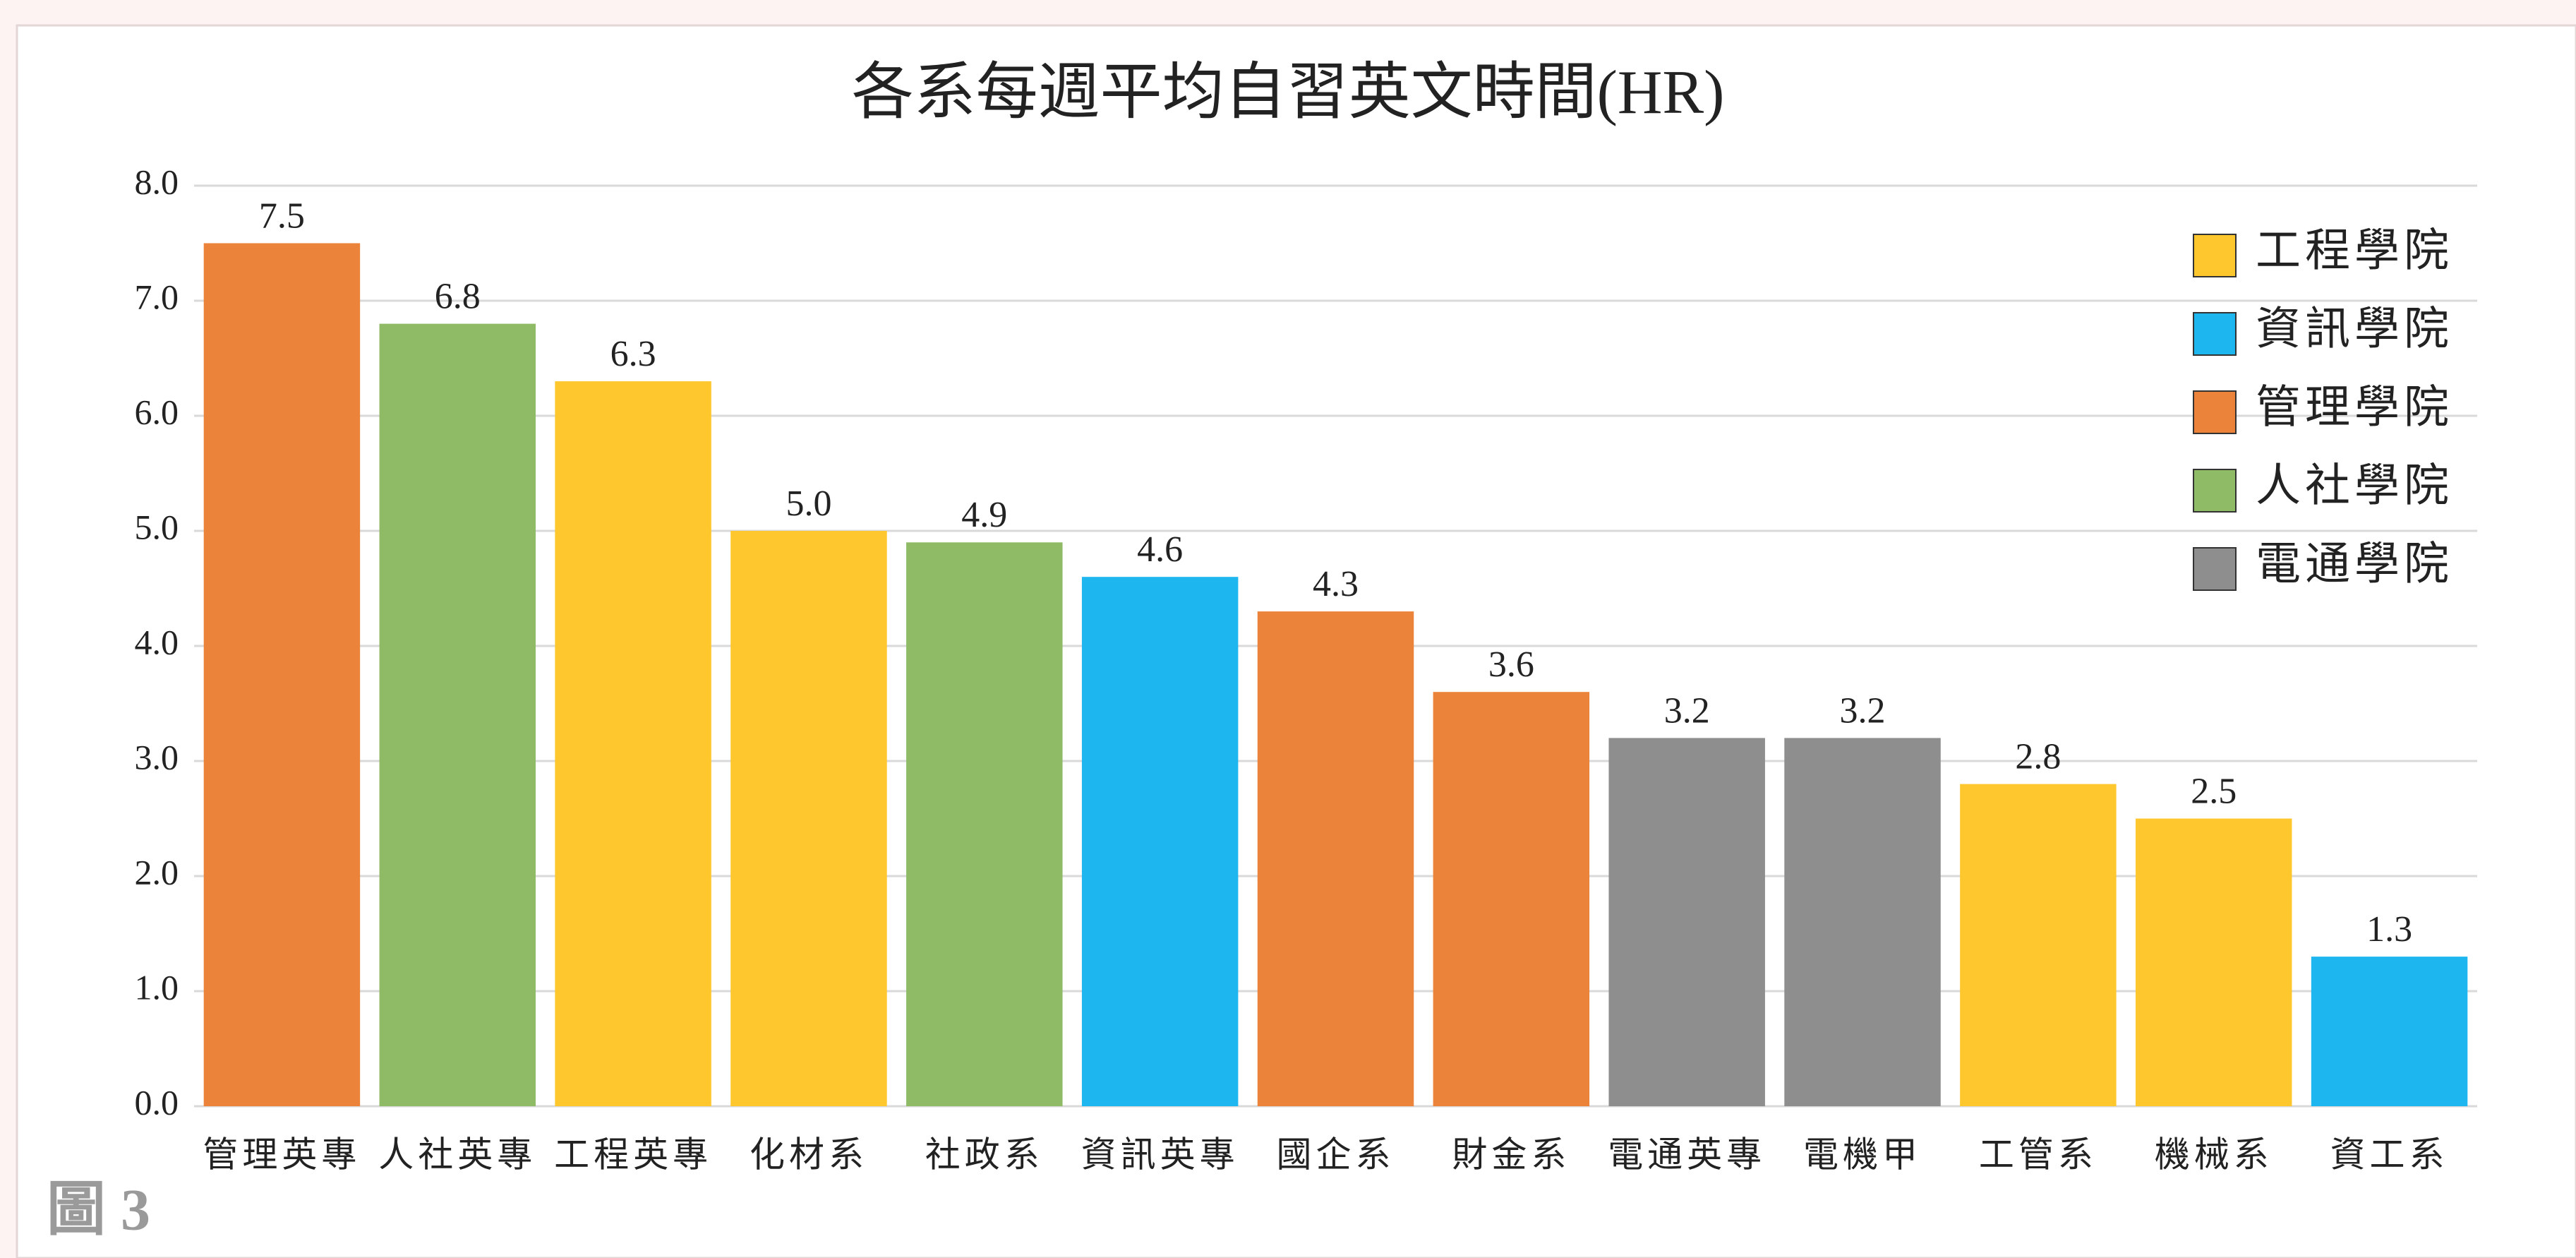  Describe the element at coordinates (808, 504) in the screenshot. I see `data-label: 5.0` at that location.